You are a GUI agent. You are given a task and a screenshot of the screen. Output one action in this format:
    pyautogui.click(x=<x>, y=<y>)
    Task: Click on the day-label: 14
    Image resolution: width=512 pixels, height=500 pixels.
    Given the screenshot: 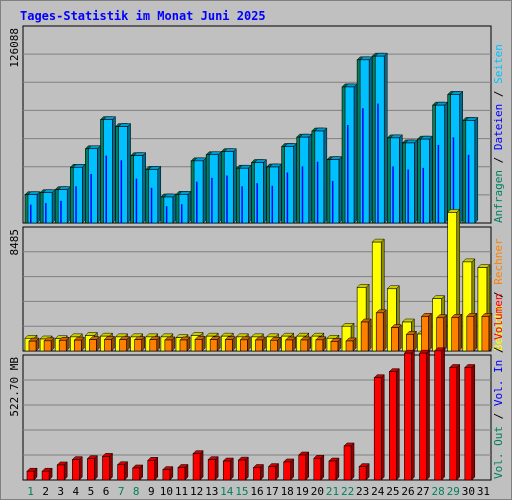 What is the action you would take?
    pyautogui.click(x=227, y=491)
    